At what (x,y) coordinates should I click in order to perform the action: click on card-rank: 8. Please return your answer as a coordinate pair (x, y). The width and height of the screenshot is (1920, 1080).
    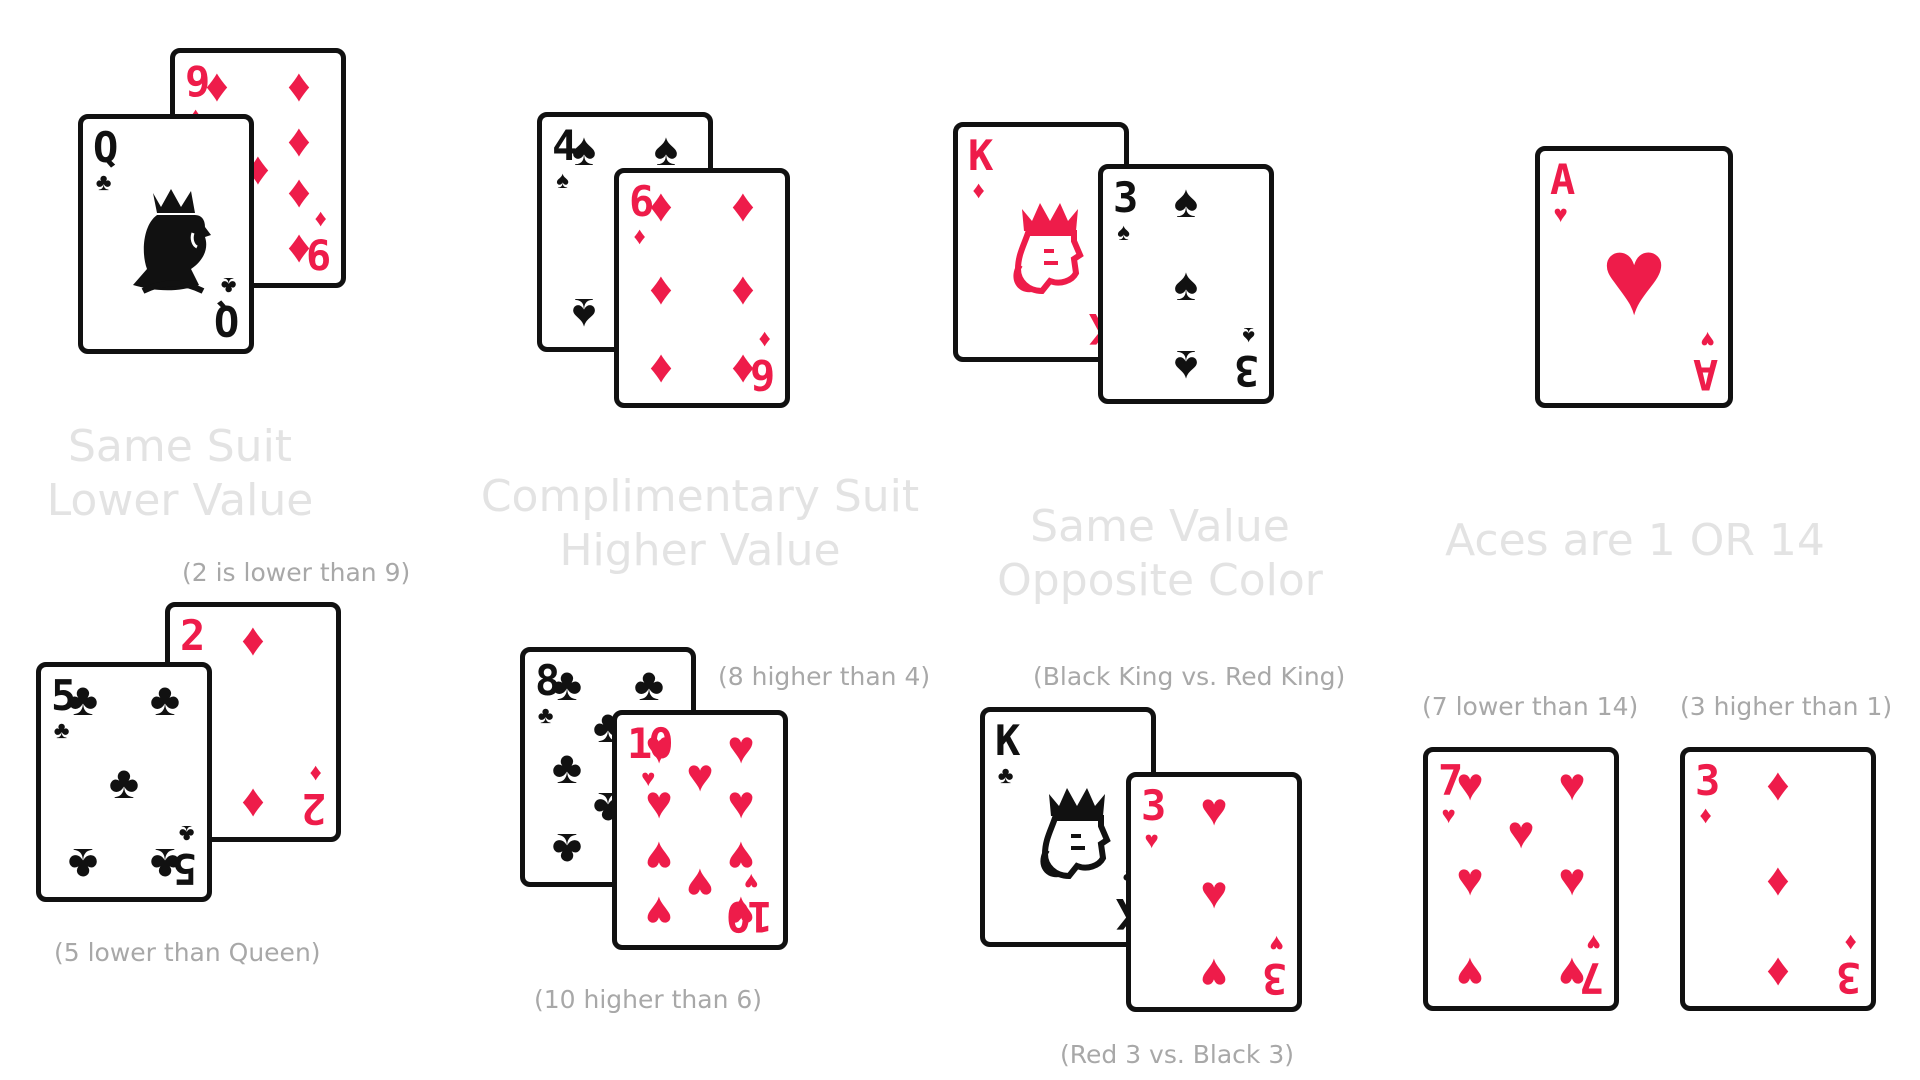
    Looking at the image, I should click on (547, 680).